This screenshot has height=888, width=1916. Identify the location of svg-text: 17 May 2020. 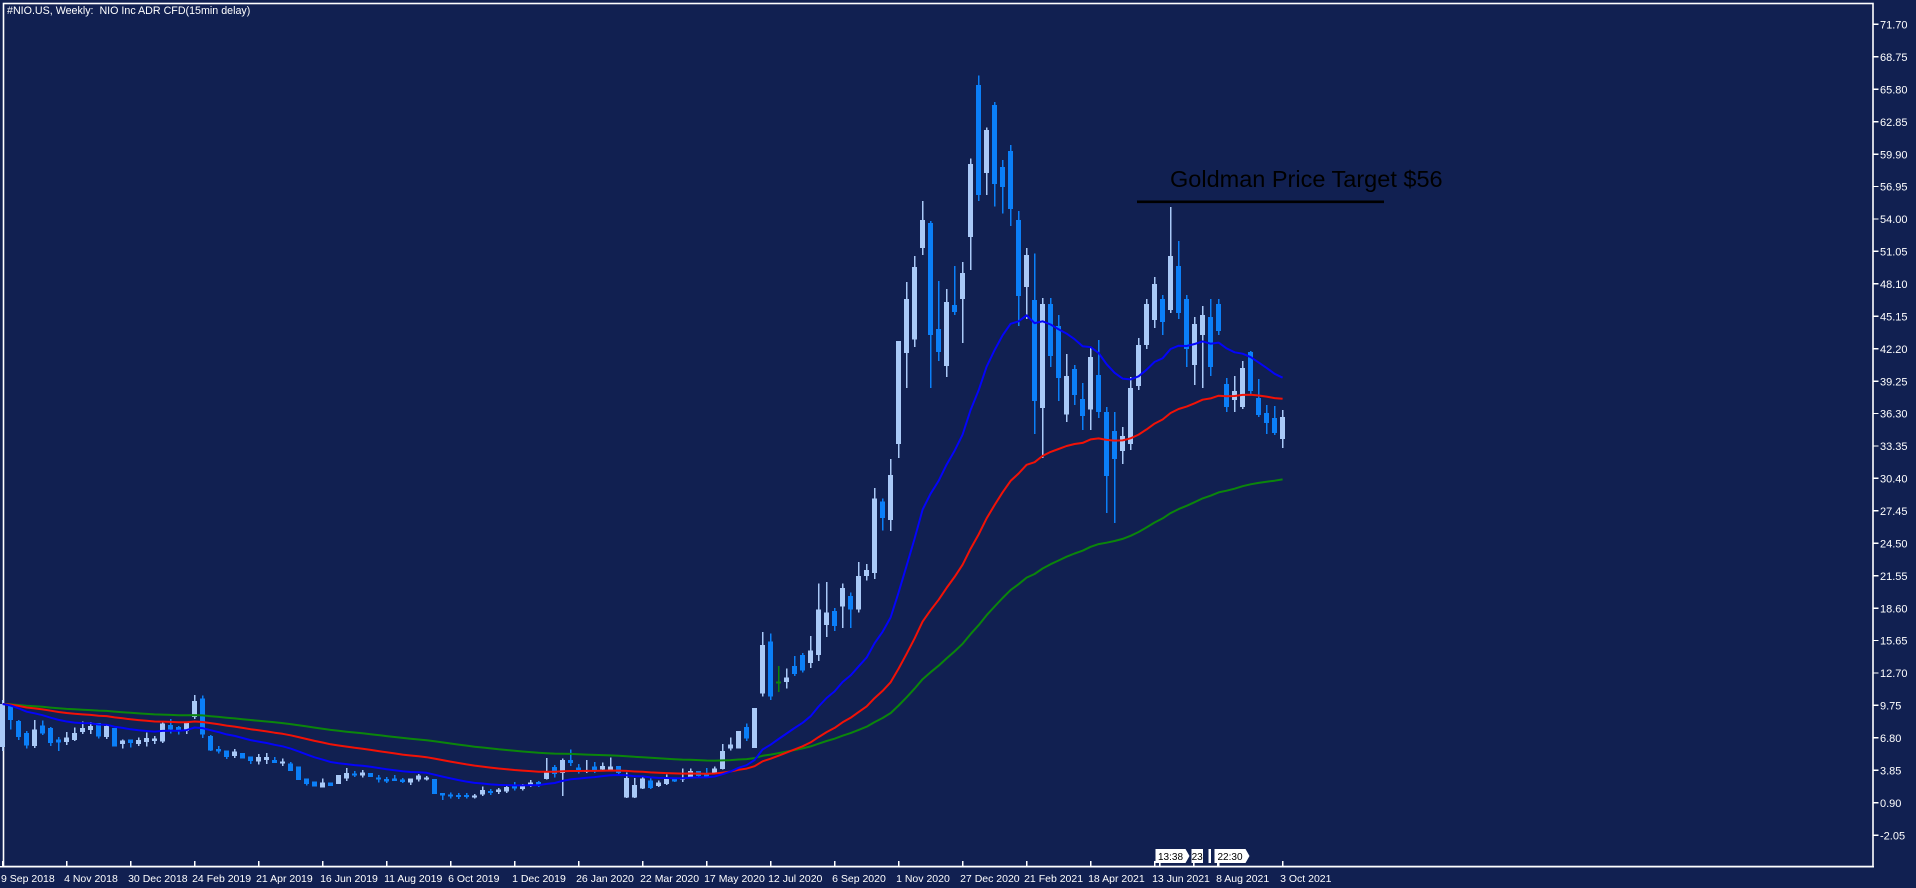
(734, 879).